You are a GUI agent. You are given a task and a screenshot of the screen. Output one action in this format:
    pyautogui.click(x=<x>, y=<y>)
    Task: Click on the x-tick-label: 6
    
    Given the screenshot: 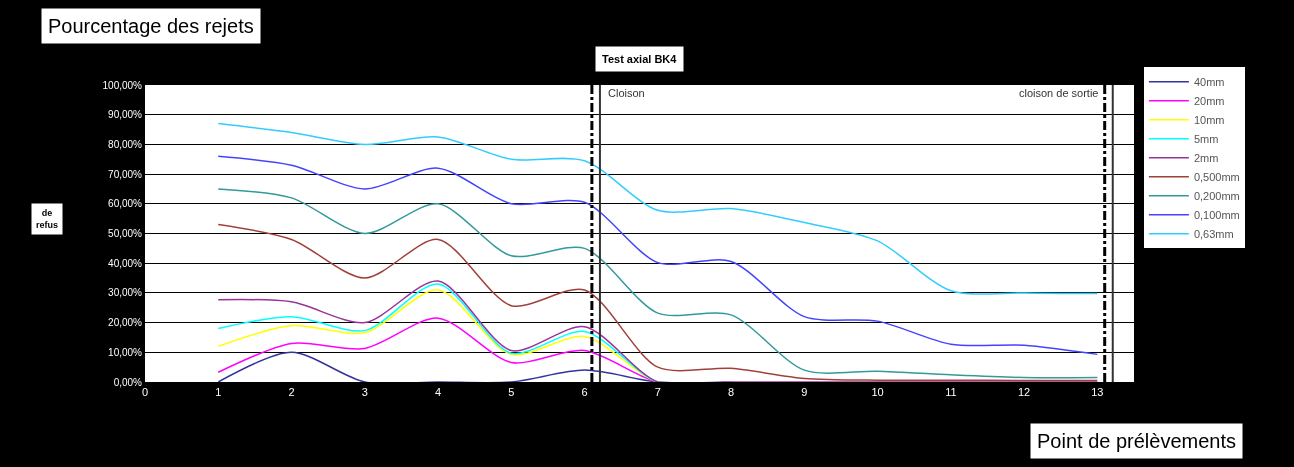 What is the action you would take?
    pyautogui.click(x=584, y=392)
    